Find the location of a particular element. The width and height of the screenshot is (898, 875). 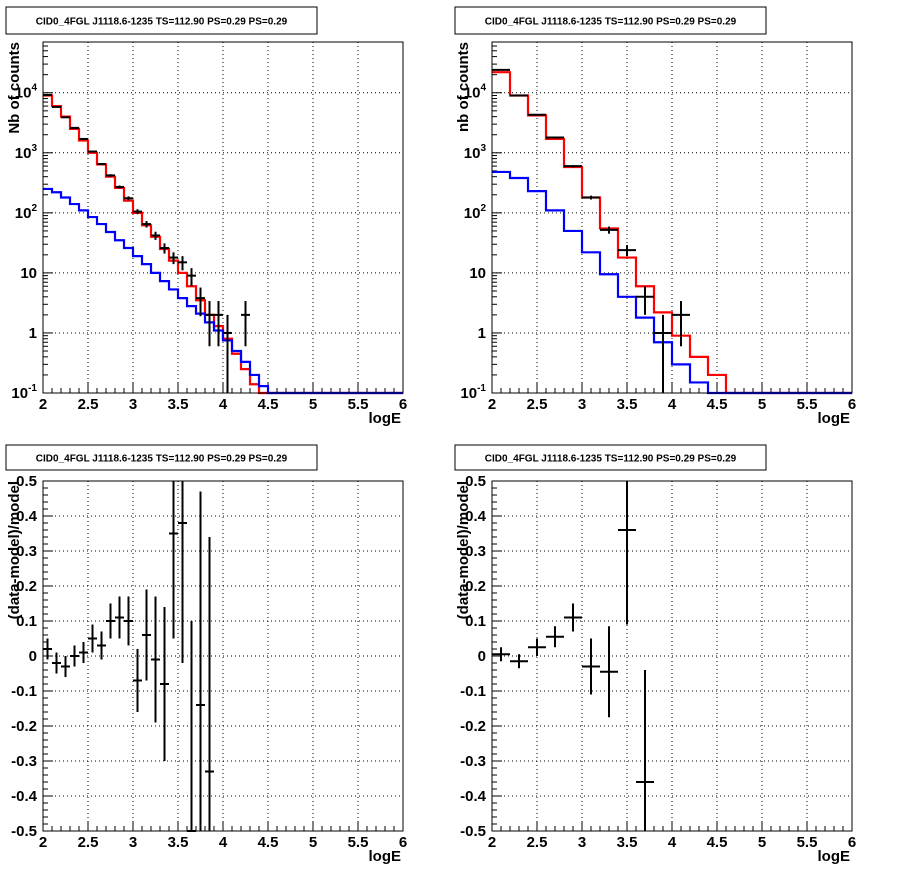

y-tick-label: 0.3 is located at coordinates (26, 551).